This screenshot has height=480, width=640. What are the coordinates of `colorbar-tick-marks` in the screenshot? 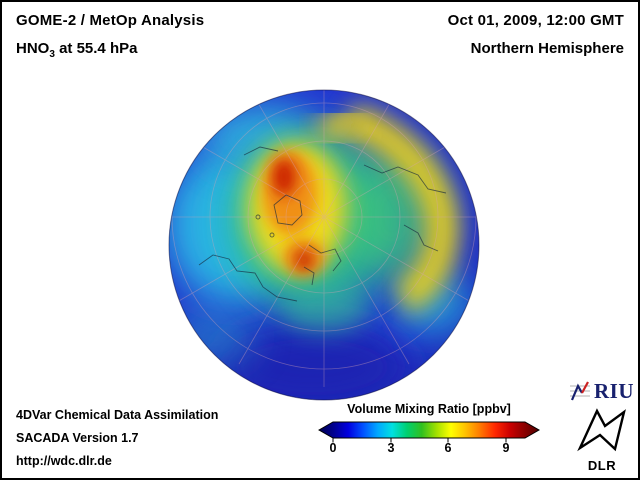 It's located at (419, 440).